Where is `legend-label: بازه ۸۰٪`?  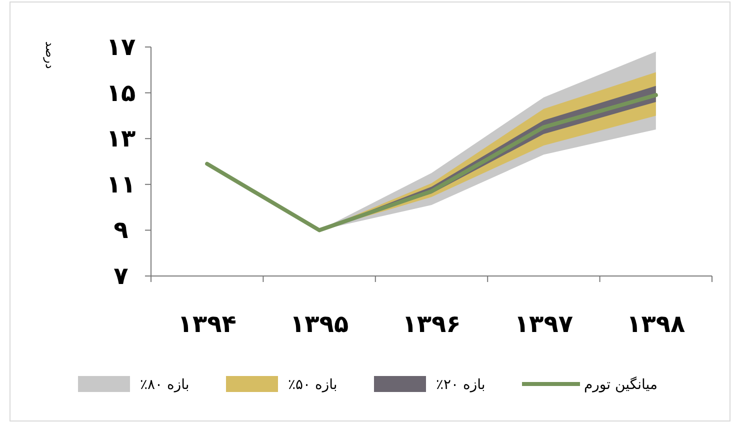
legend-label: بازه ۸۰٪ is located at coordinates (165, 385).